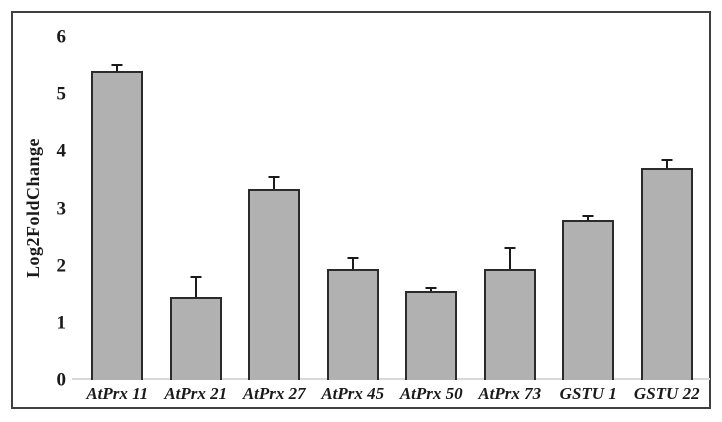 Image resolution: width=722 pixels, height=422 pixels. I want to click on x-axis-baseline, so click(391, 379).